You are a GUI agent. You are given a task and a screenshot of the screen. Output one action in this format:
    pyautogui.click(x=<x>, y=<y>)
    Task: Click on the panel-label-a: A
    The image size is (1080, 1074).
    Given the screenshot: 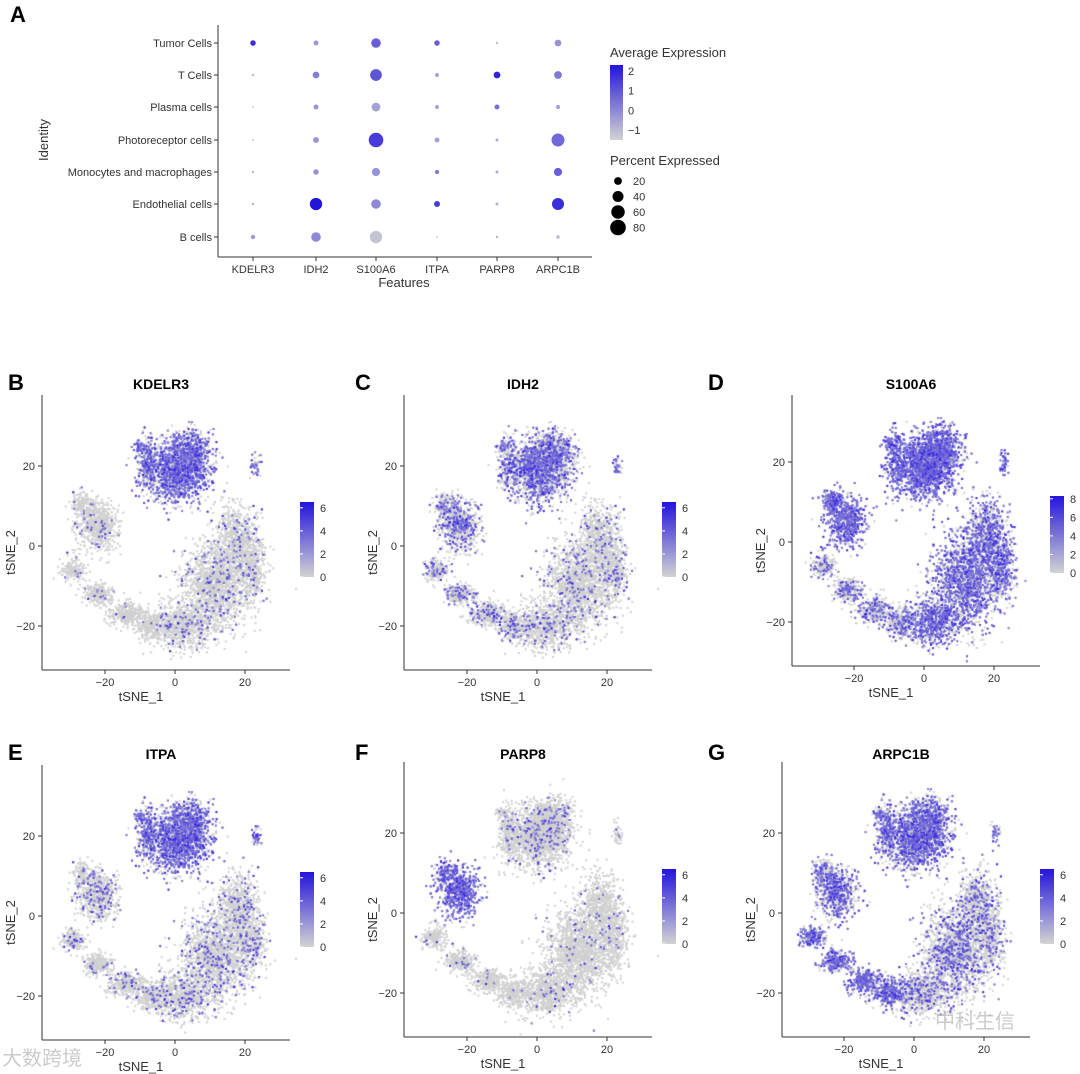 What is the action you would take?
    pyautogui.click(x=18, y=14)
    